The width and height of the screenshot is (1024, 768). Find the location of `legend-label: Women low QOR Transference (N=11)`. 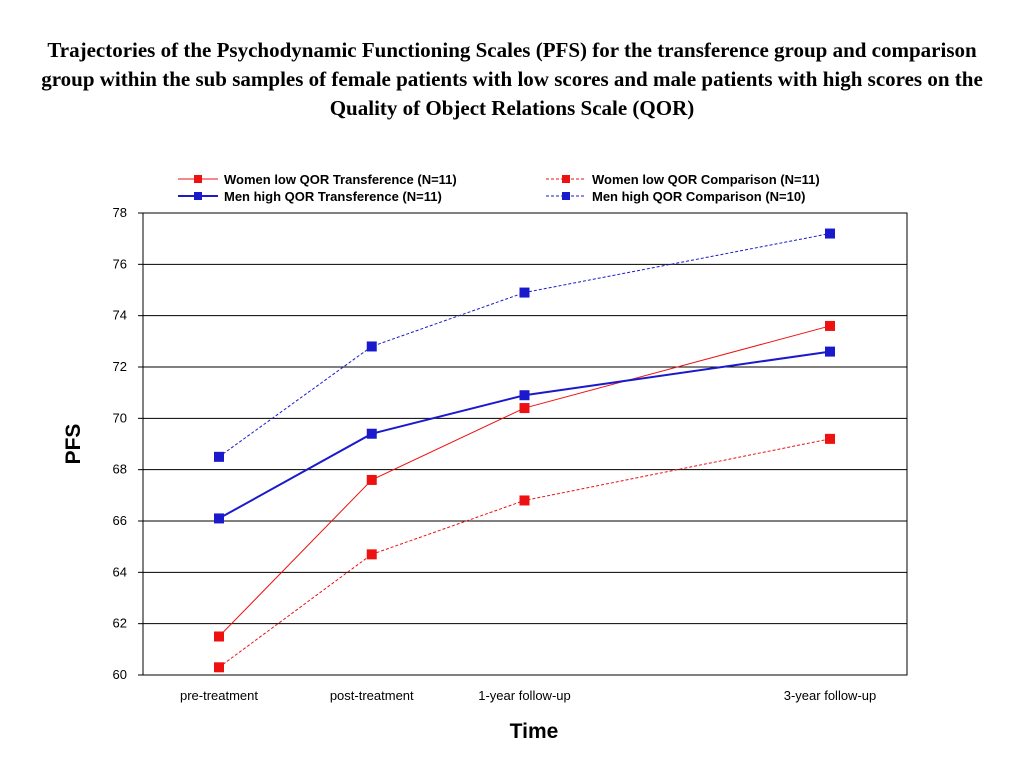

legend-label: Women low QOR Transference (N=11) is located at coordinates (340, 179).